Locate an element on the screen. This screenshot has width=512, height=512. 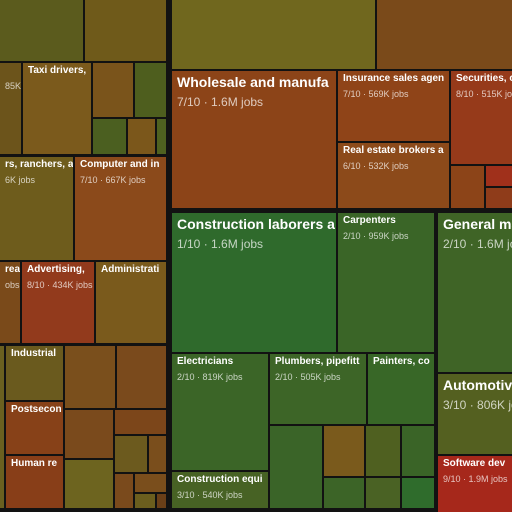
treemap-tile: Postsecon is located at coordinates (34, 428).